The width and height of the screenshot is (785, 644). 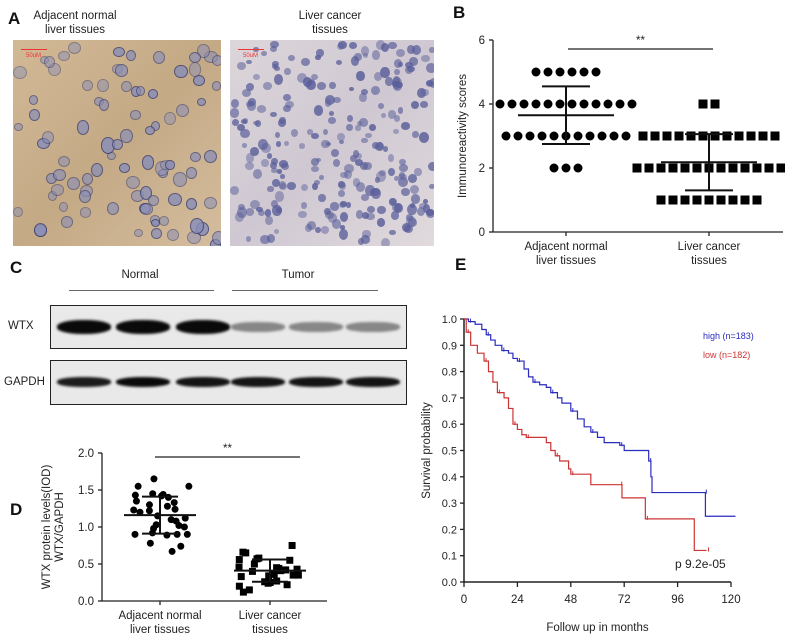 What do you see at coordinates (330, 23) in the screenshot?
I see `tissue-title-cancer: Liver cancer tissues` at bounding box center [330, 23].